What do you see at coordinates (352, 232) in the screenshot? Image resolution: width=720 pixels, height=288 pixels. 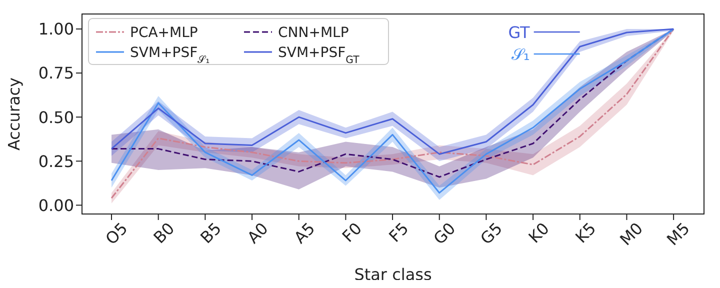 I see `x-tick-label: F0` at bounding box center [352, 232].